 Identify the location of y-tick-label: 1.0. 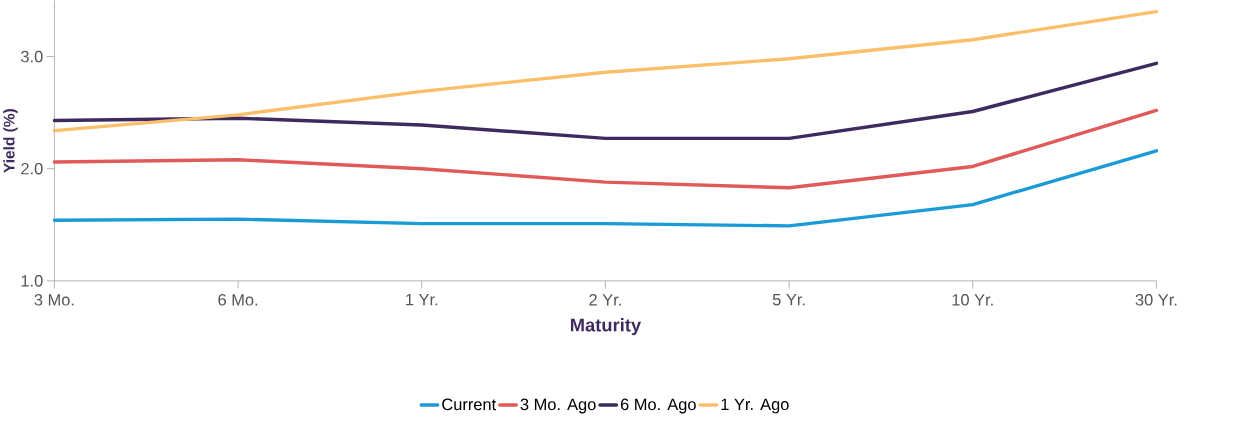
(32, 281).